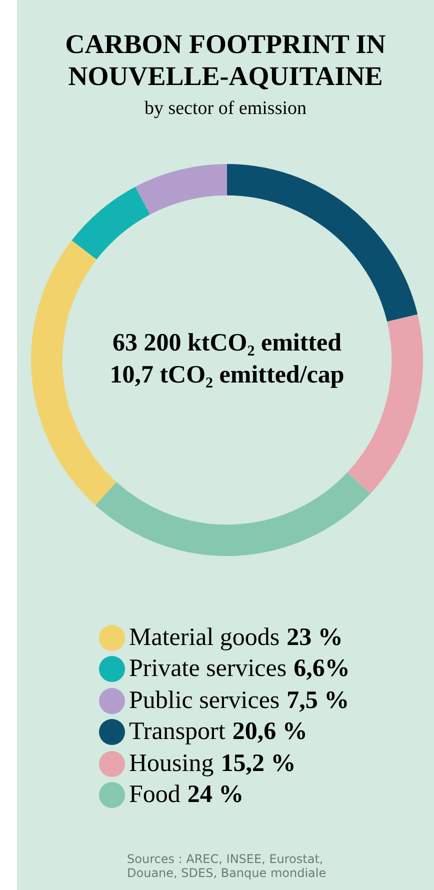  Describe the element at coordinates (171, 764) in the screenshot. I see `legend-label: Housing` at that location.